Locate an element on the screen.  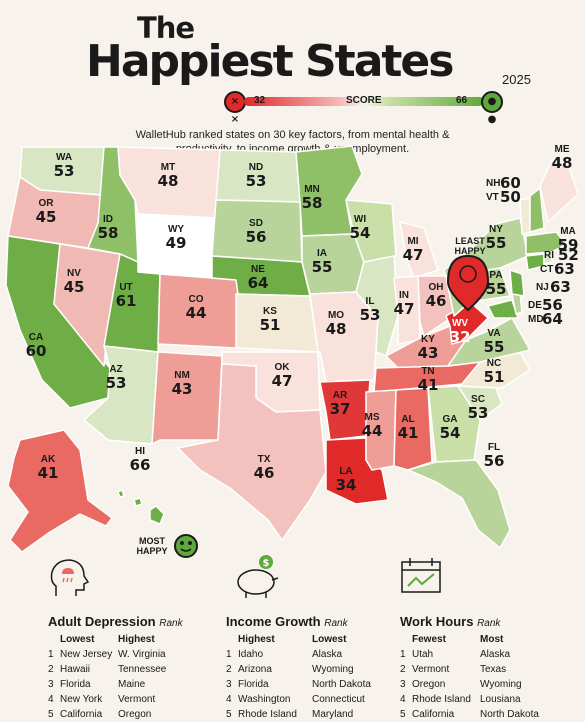
state-TX is located at coordinates (252, 452).